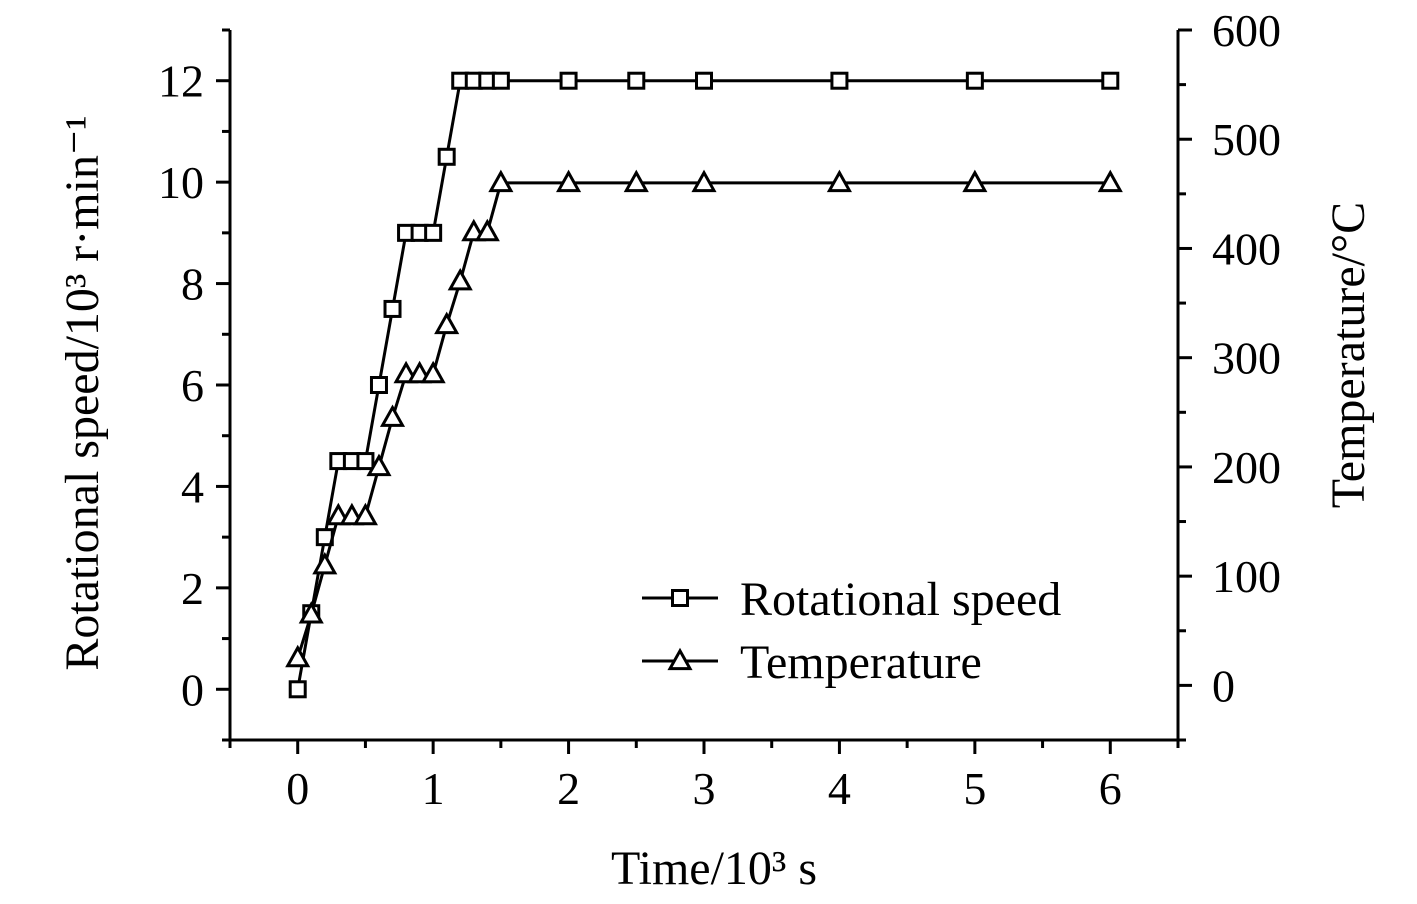  I want to click on y-left-tick-label: 10, so click(181, 182).